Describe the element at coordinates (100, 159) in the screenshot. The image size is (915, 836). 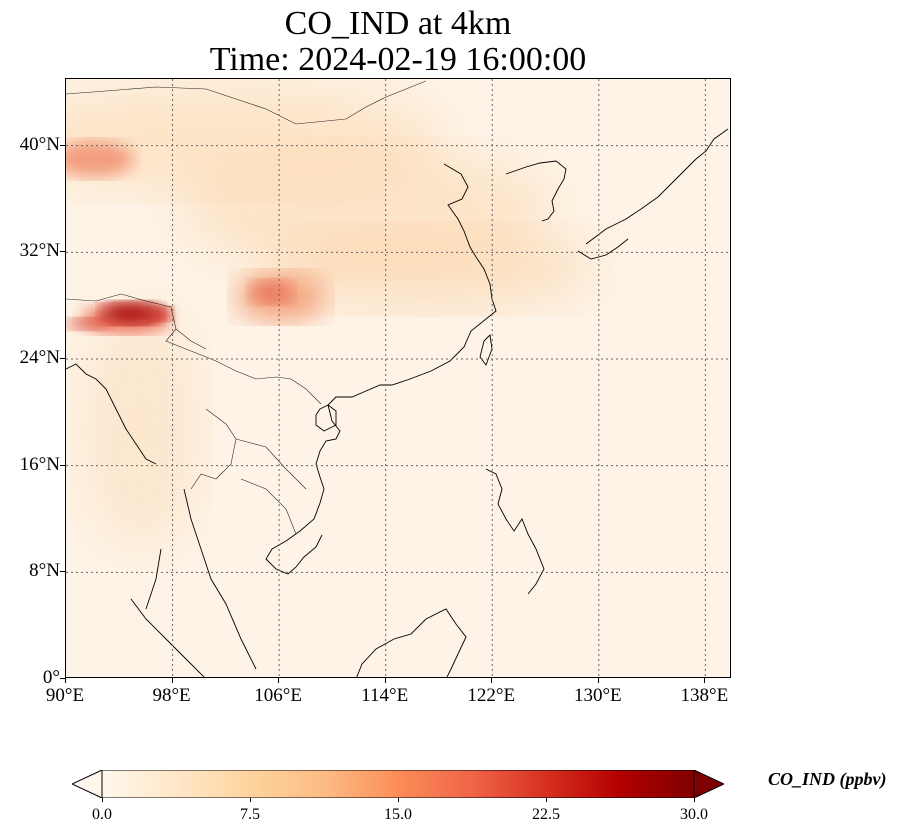
I see `plume-tarim` at that location.